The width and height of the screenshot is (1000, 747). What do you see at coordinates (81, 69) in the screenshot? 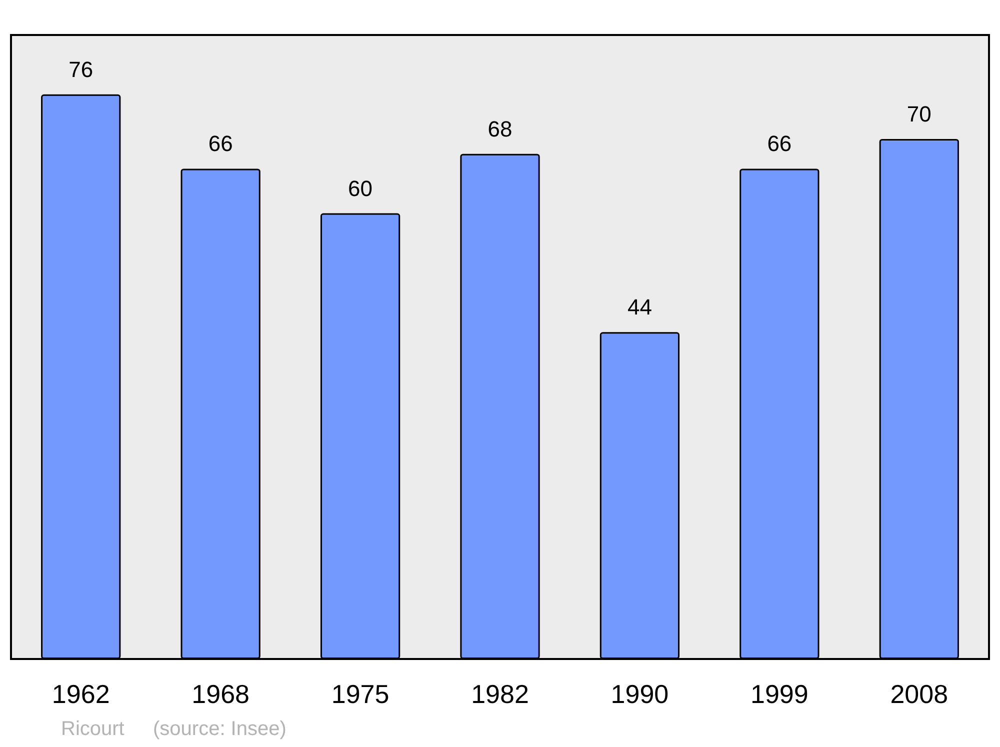
I see `data-label: 76` at bounding box center [81, 69].